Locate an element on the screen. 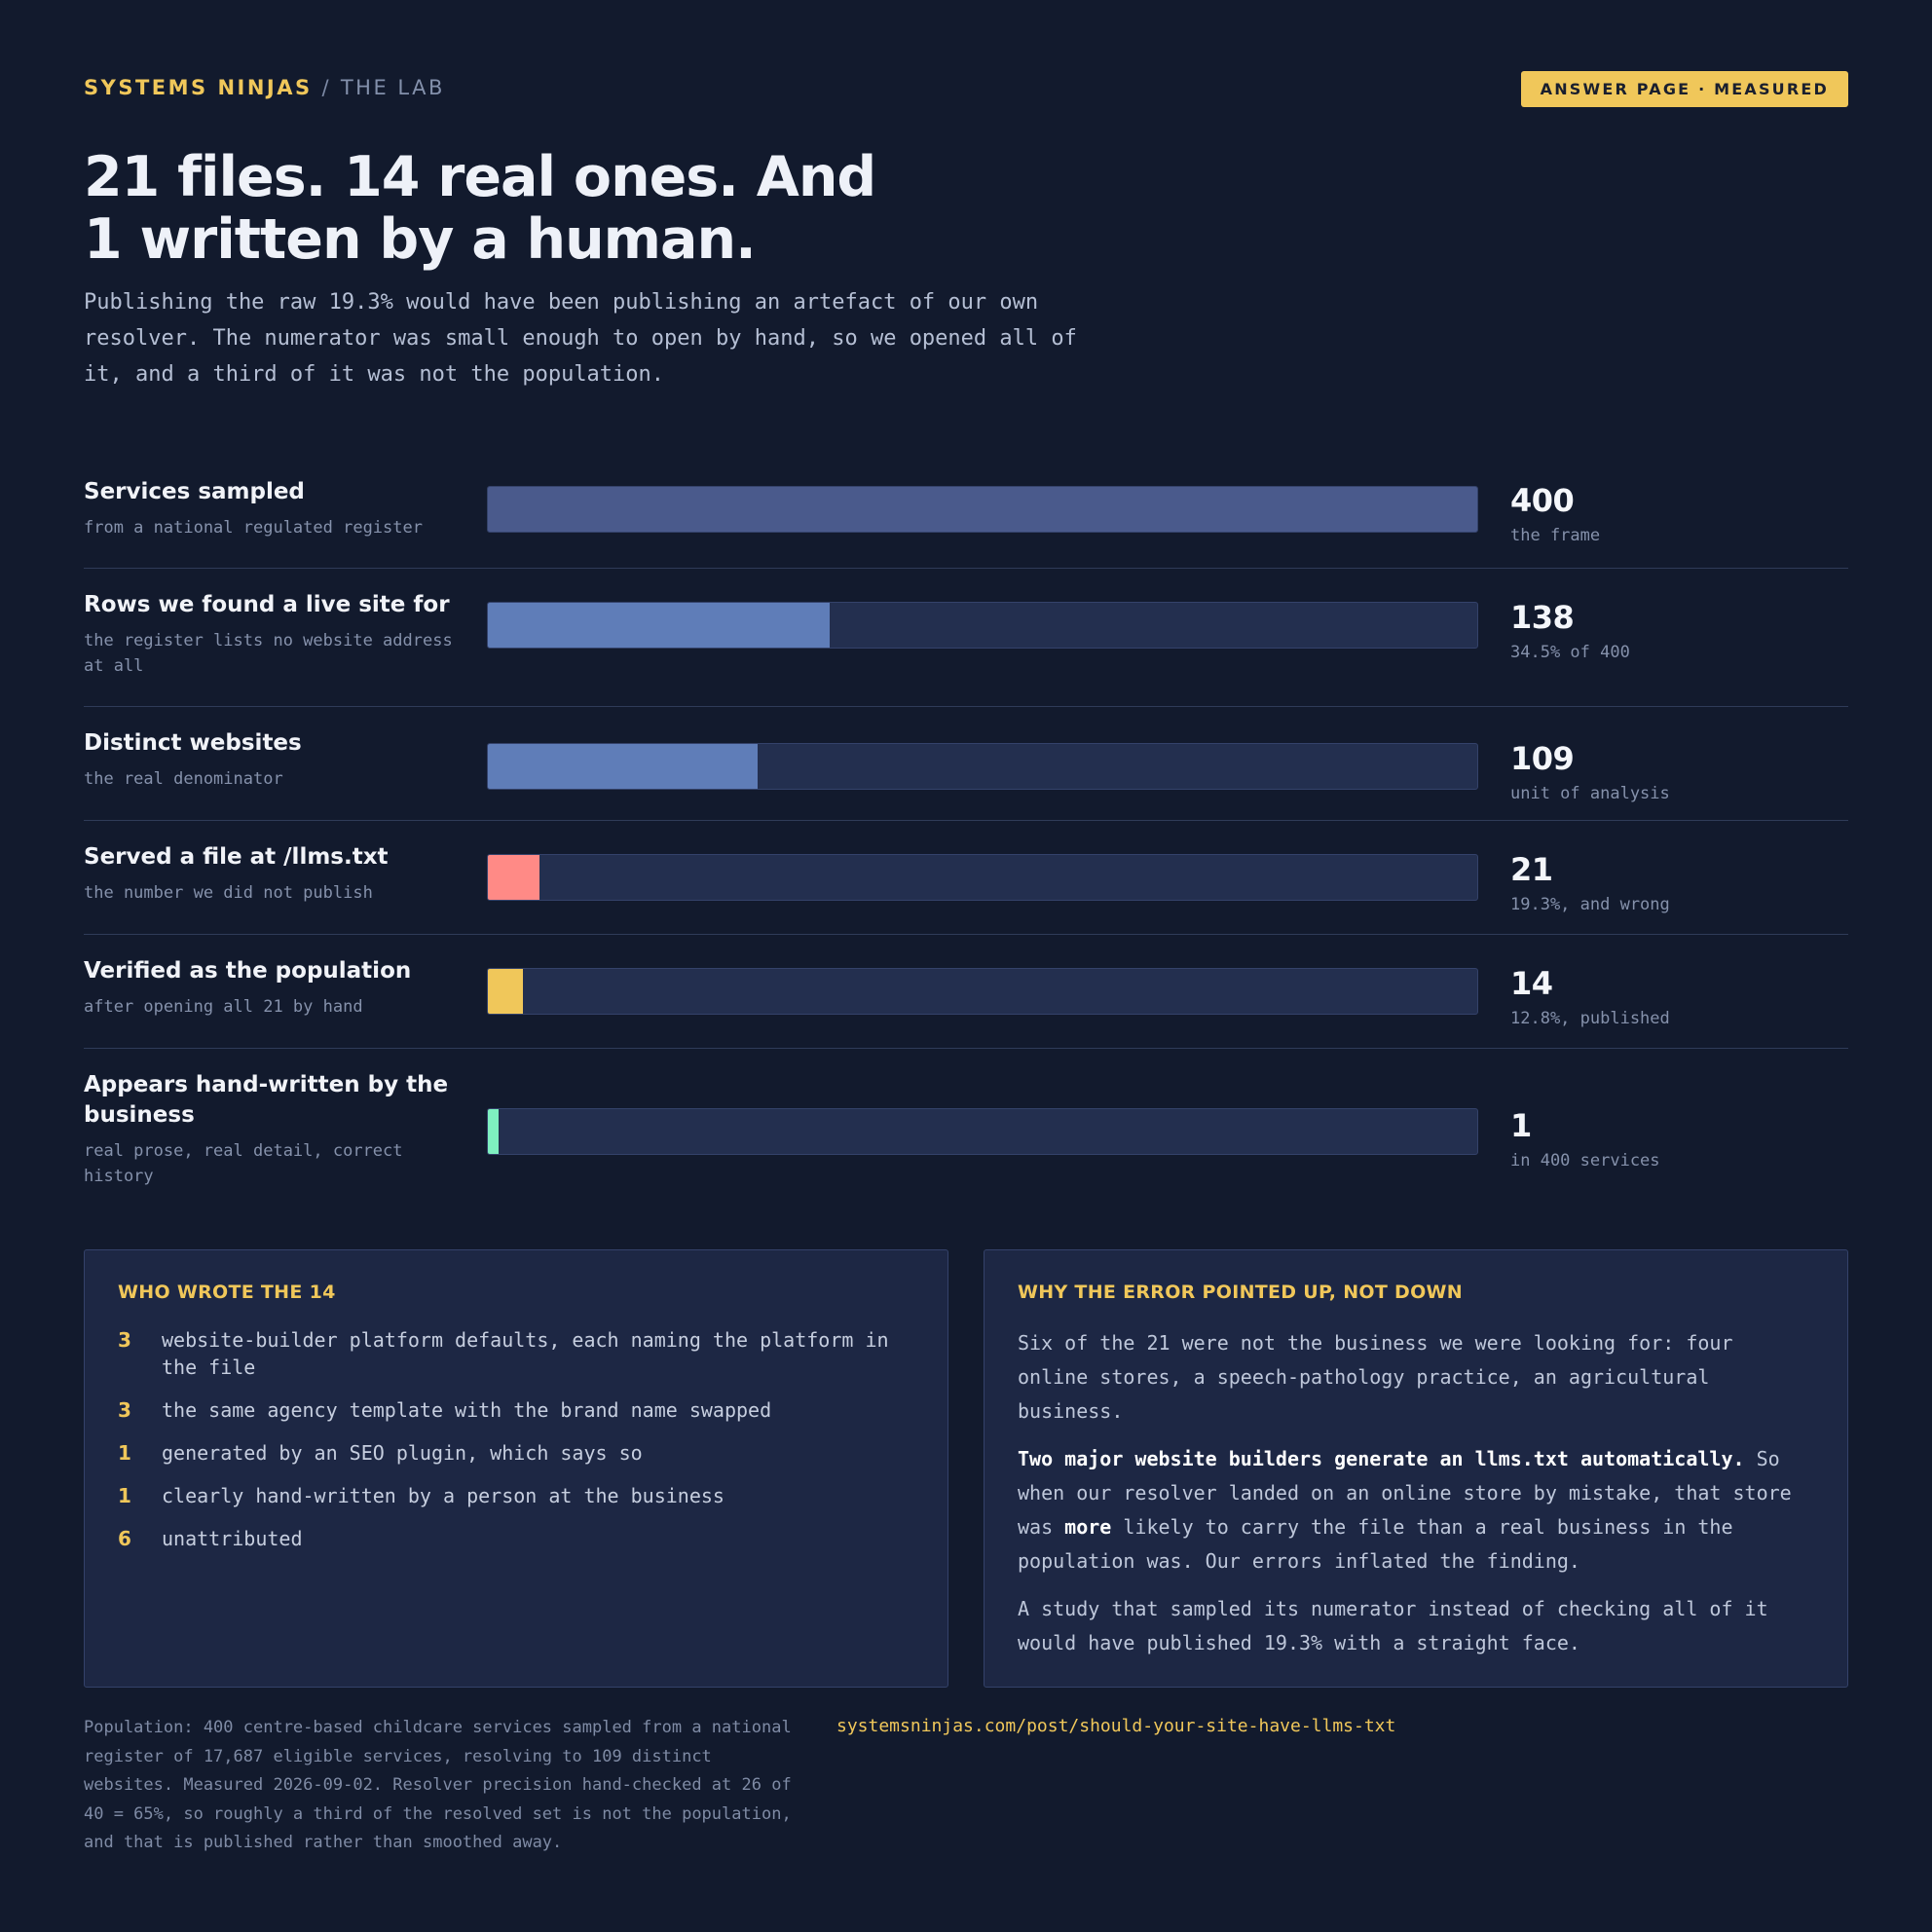 The image size is (1932, 1932). who-wrote-heading: WHO WROTE THE 14 is located at coordinates (227, 1292).